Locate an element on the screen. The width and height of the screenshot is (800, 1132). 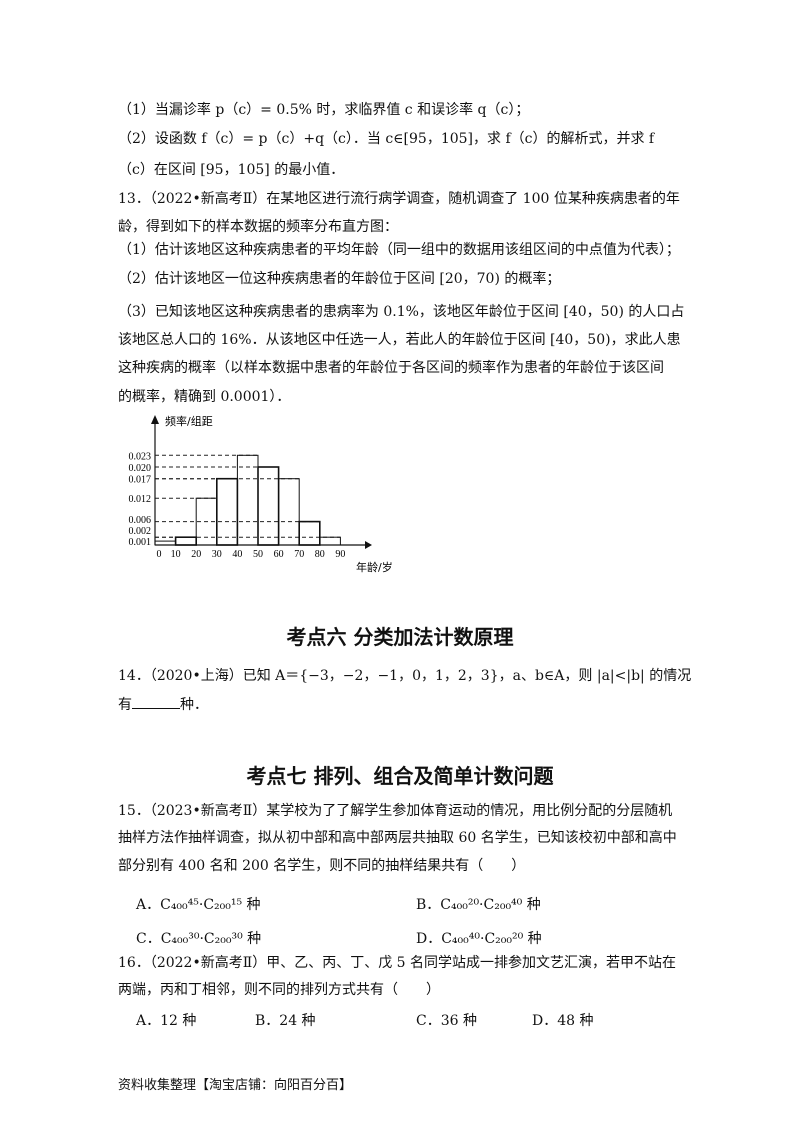
q14-line2-pre: 有 is located at coordinates (125, 705).